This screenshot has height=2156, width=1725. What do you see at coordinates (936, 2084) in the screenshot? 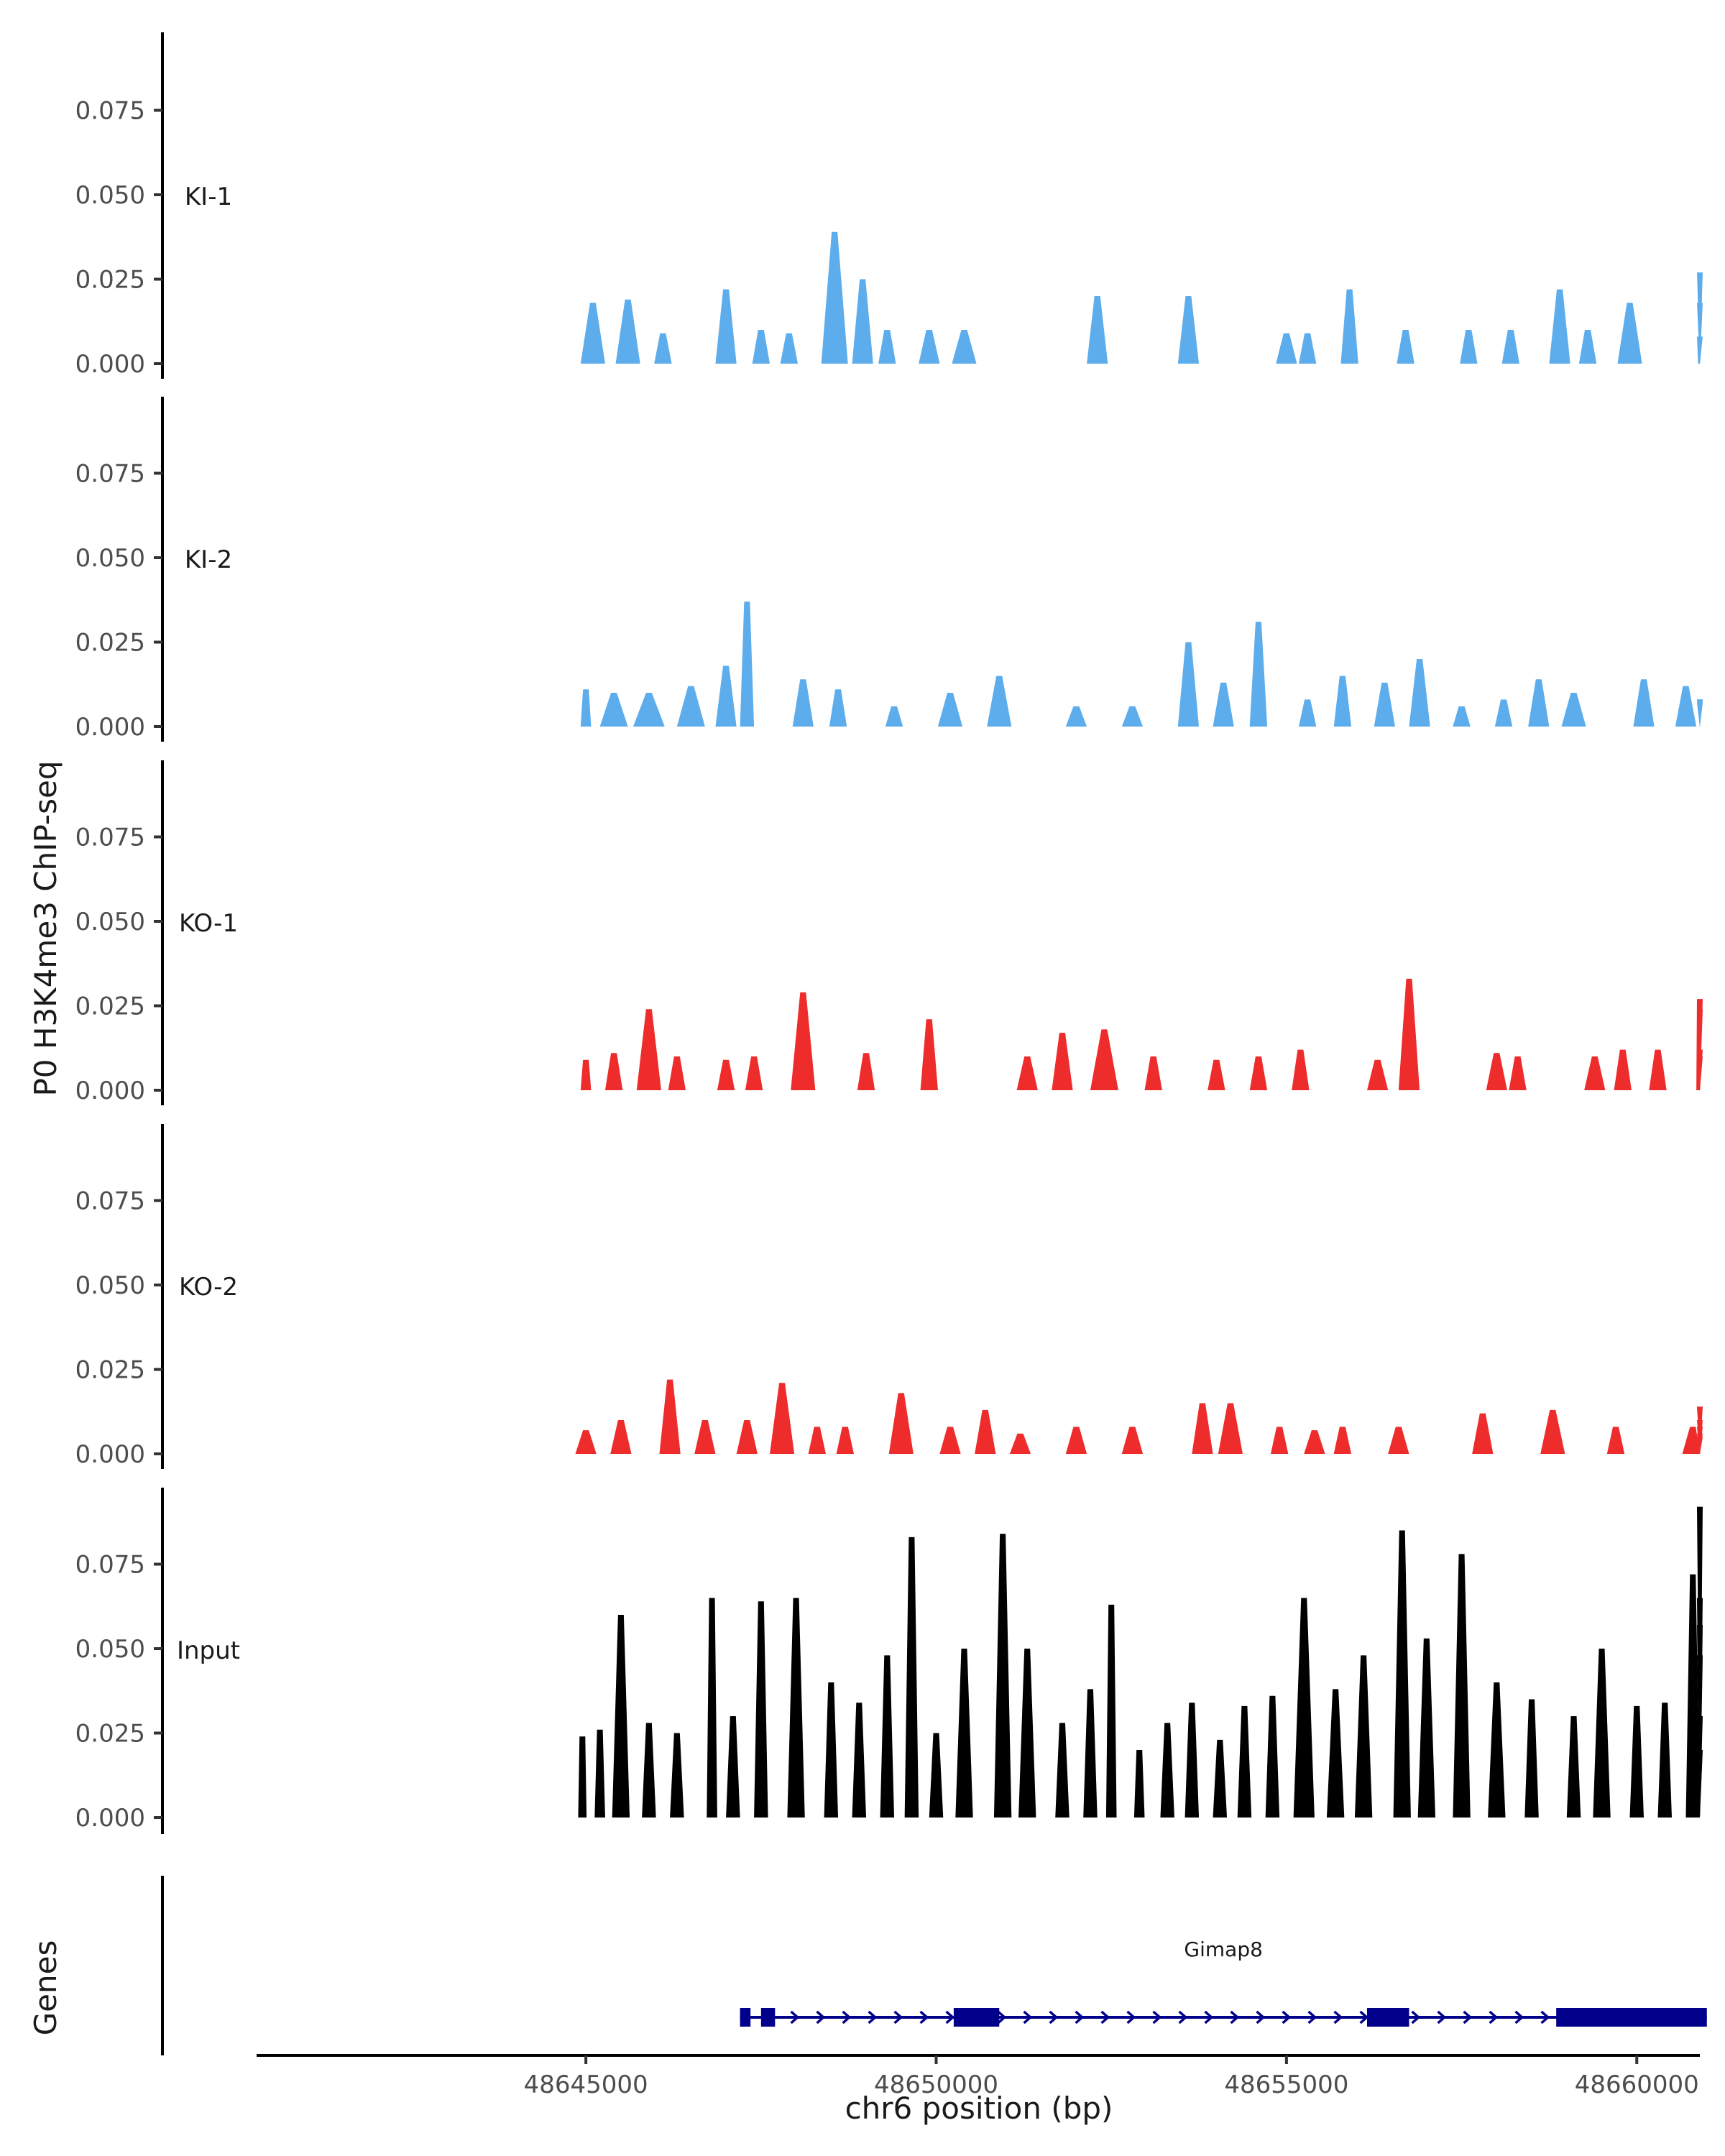
I see `x-tick-label: 48650000` at bounding box center [936, 2084].